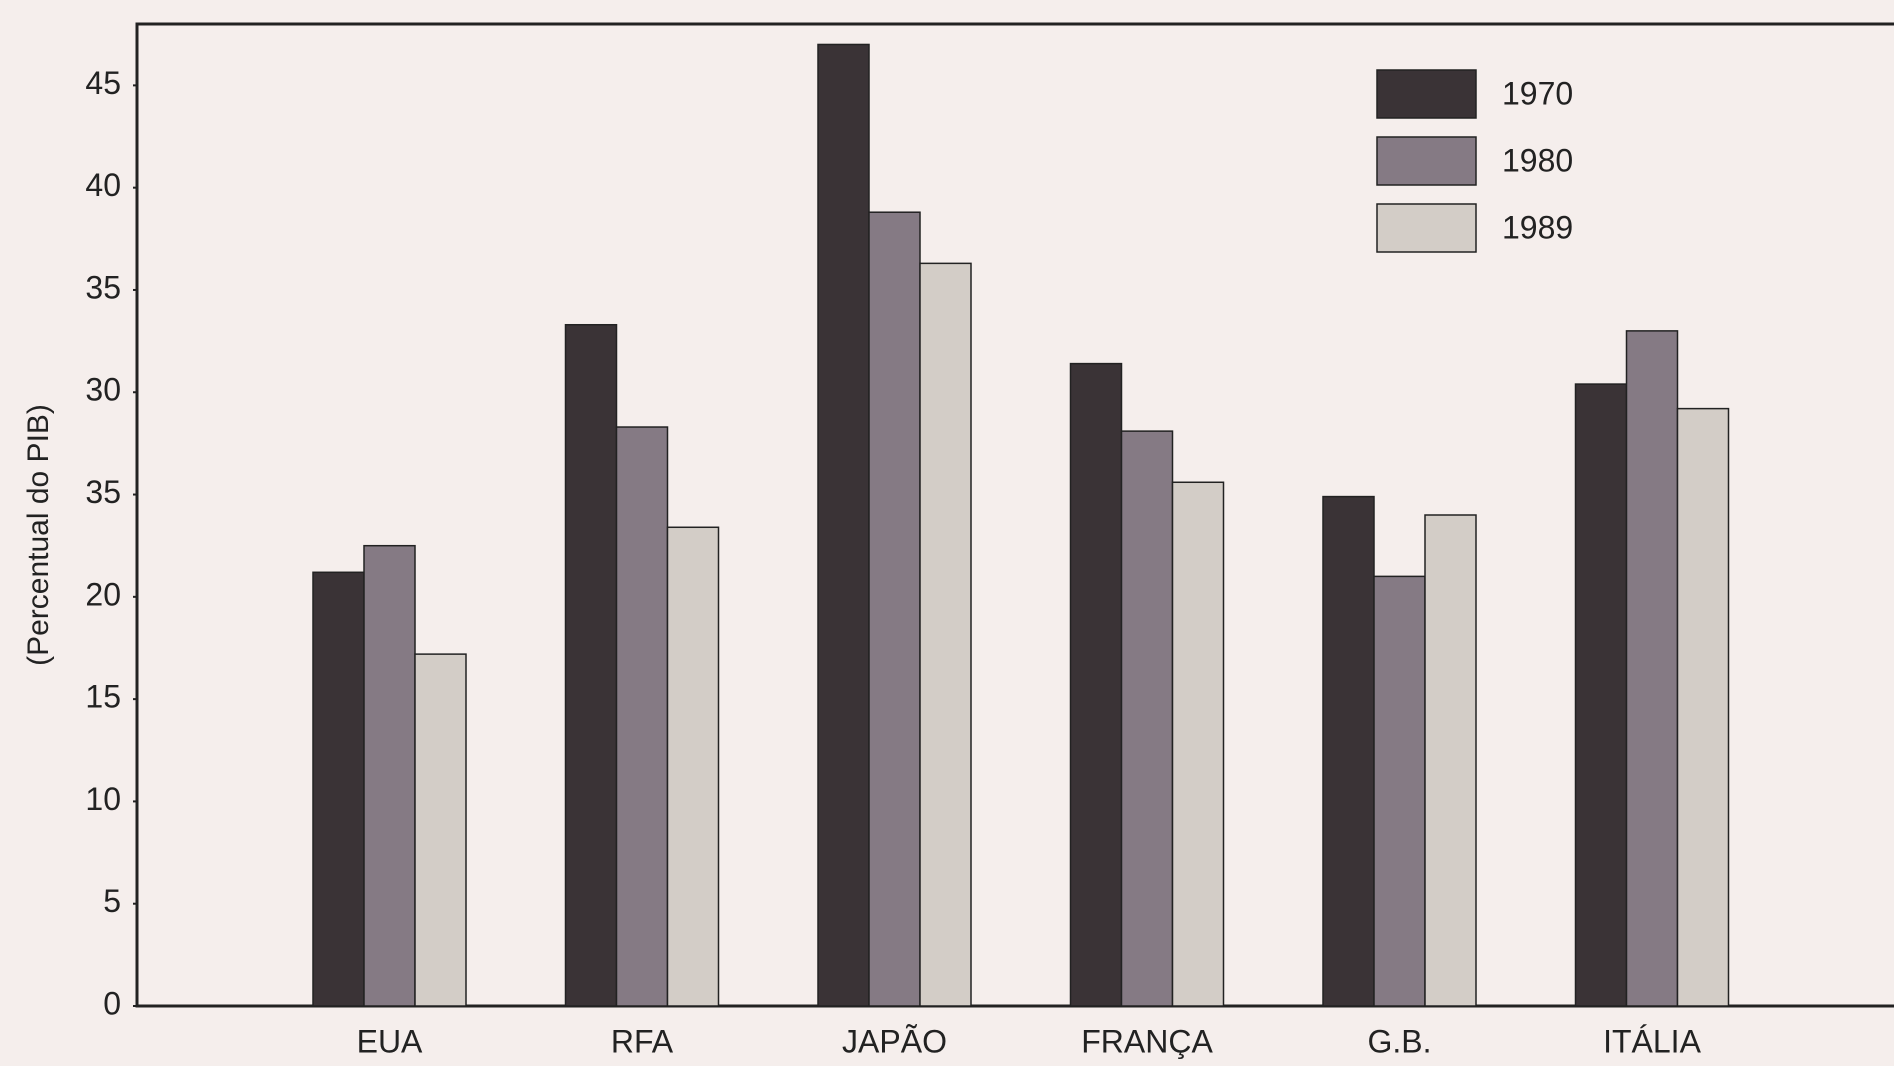 The width and height of the screenshot is (1894, 1066). Describe the element at coordinates (642, 1041) in the screenshot. I see `x-tick-label: RFA` at that location.